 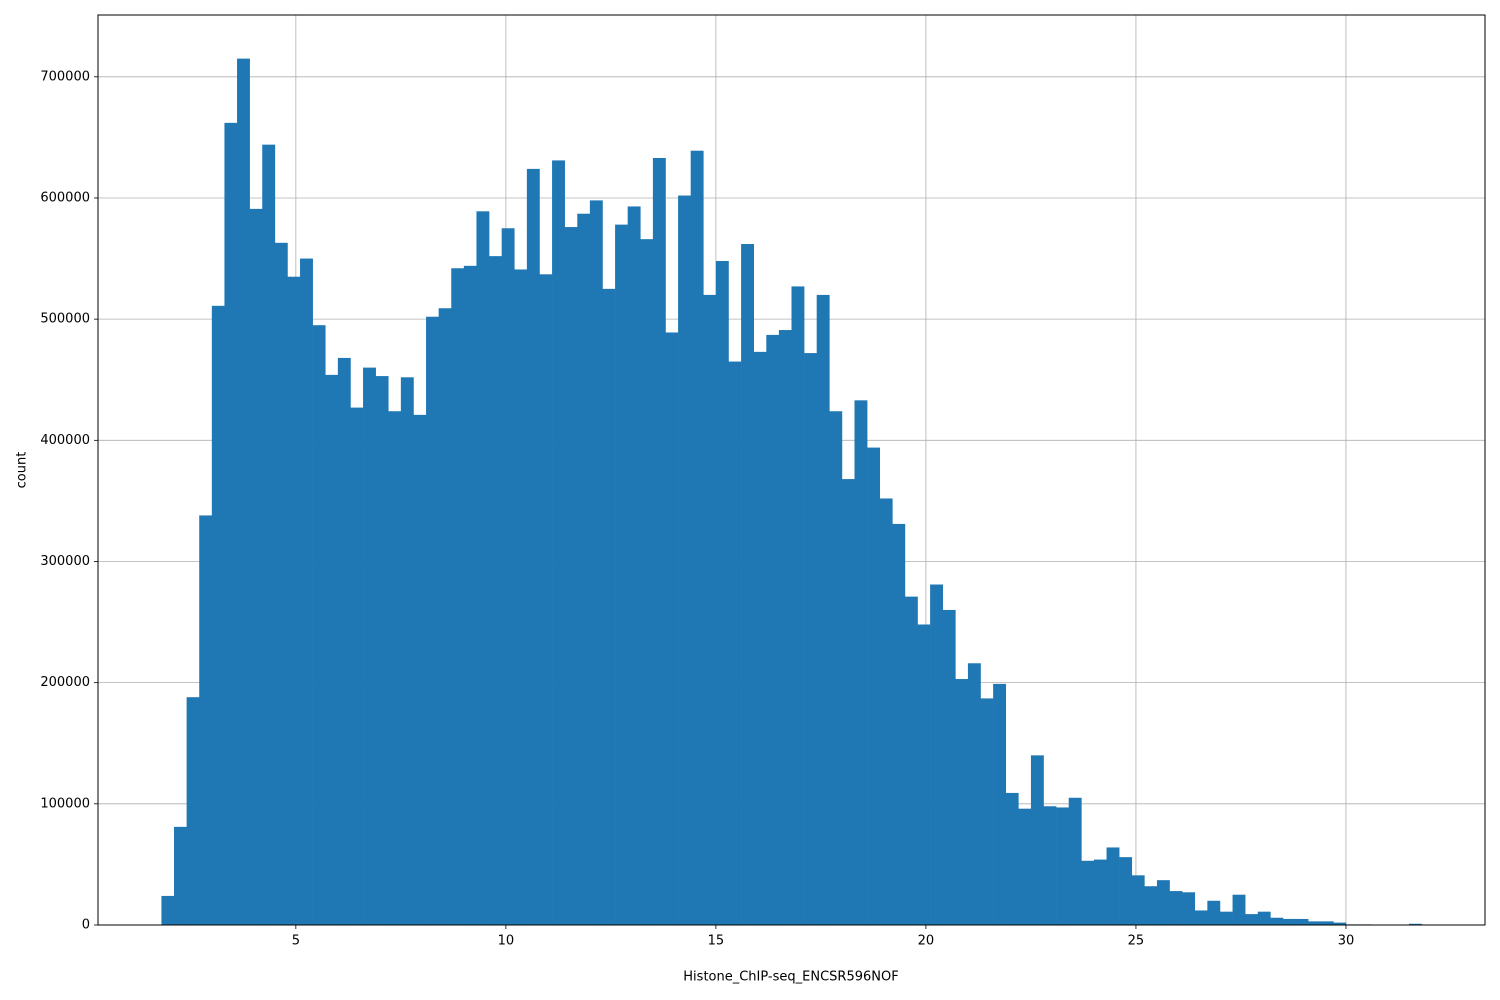 What do you see at coordinates (65, 440) in the screenshot?
I see `y-tick-label: 400000` at bounding box center [65, 440].